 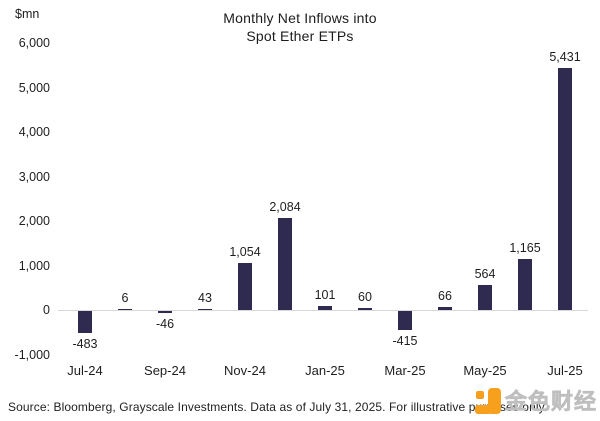 I want to click on watermark: 金色财经, so click(x=535, y=401).